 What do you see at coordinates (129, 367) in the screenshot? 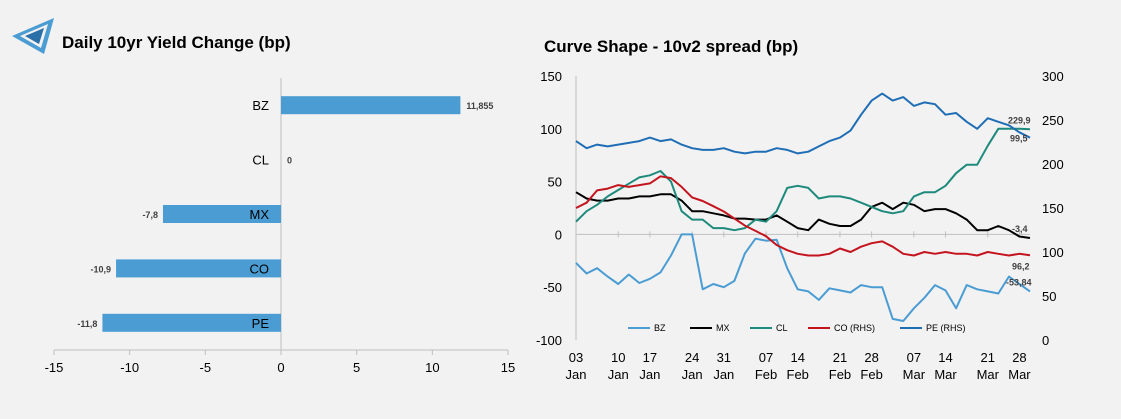
I see `x-tick-label: -10` at bounding box center [129, 367].